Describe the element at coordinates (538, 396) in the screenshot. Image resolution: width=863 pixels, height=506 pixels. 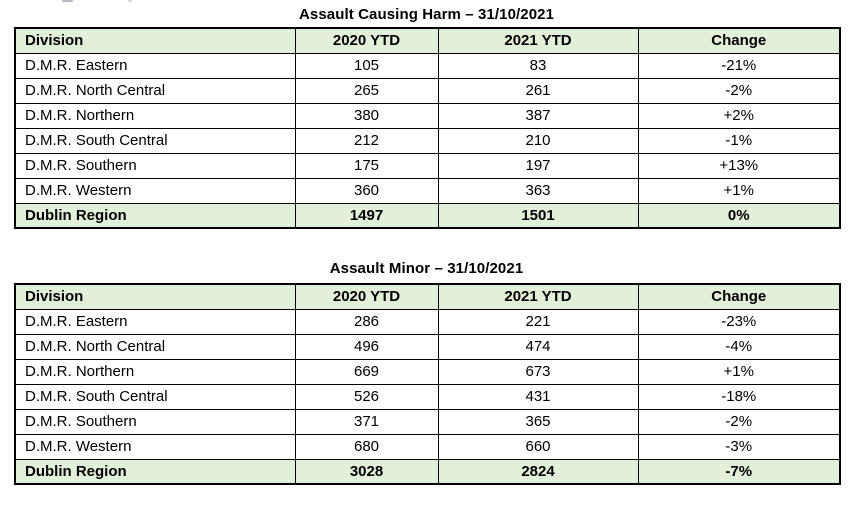
I see `ytd-2021-cell: 431` at that location.